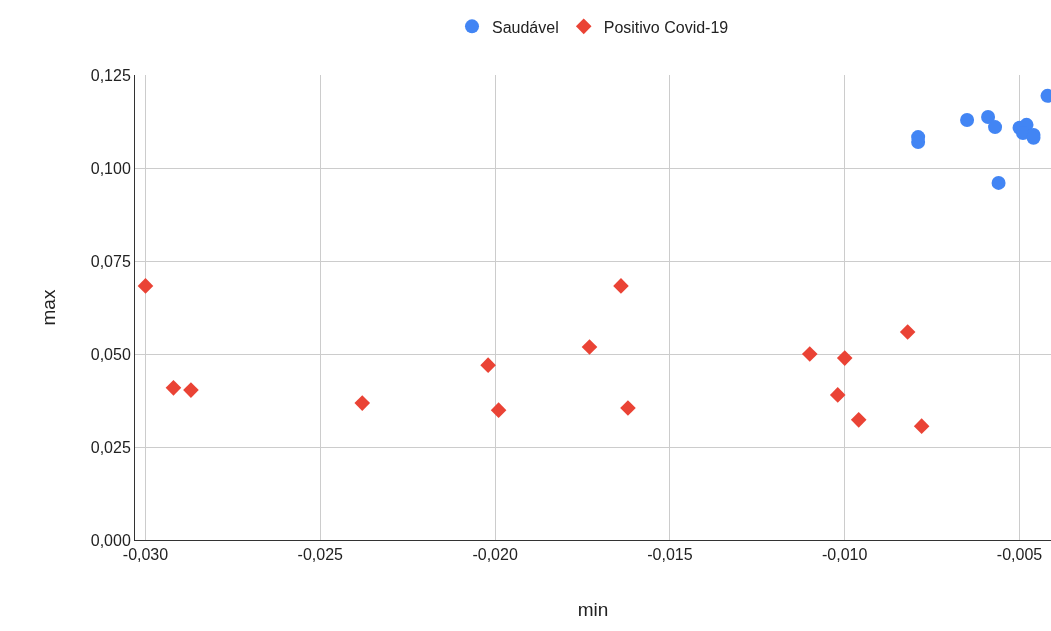 The height and width of the screenshot is (631, 1051). What do you see at coordinates (110, 168) in the screenshot?
I see `y-tick-label: 0,100` at bounding box center [110, 168].